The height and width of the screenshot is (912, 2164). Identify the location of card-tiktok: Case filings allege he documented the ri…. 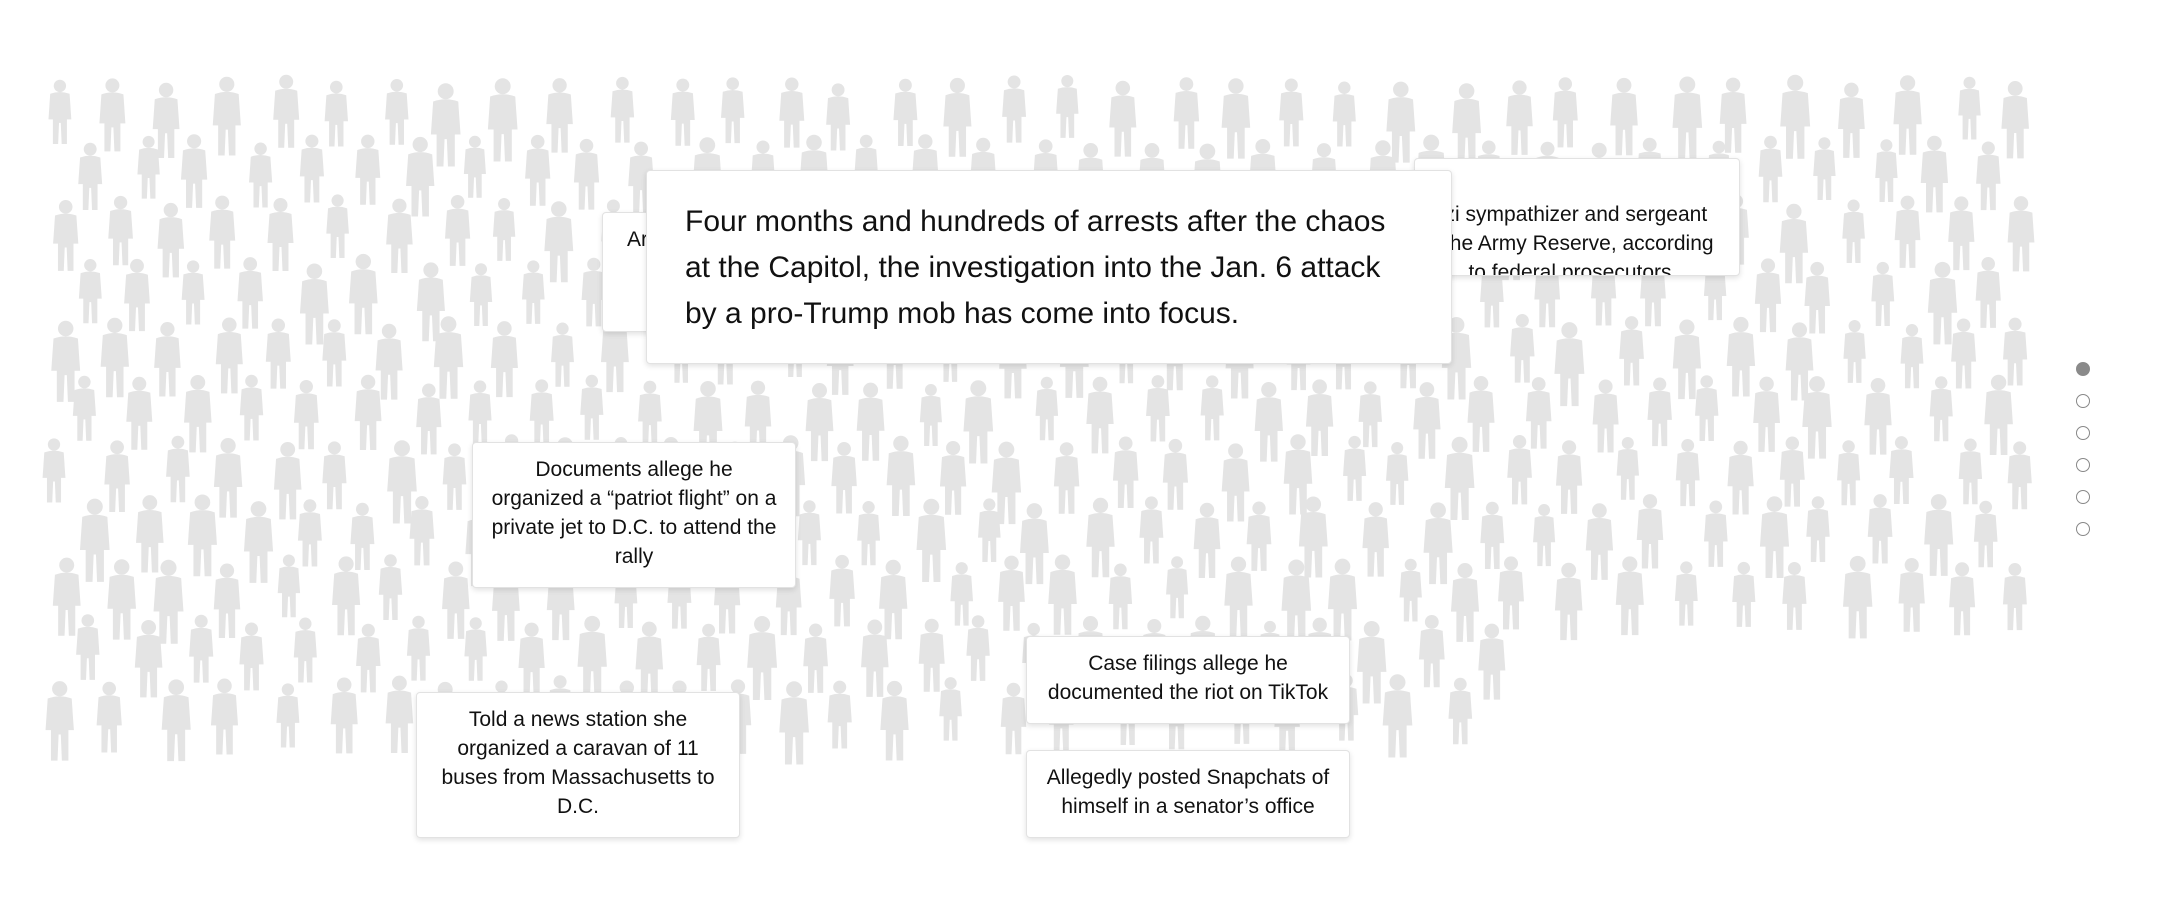
(1188, 680).